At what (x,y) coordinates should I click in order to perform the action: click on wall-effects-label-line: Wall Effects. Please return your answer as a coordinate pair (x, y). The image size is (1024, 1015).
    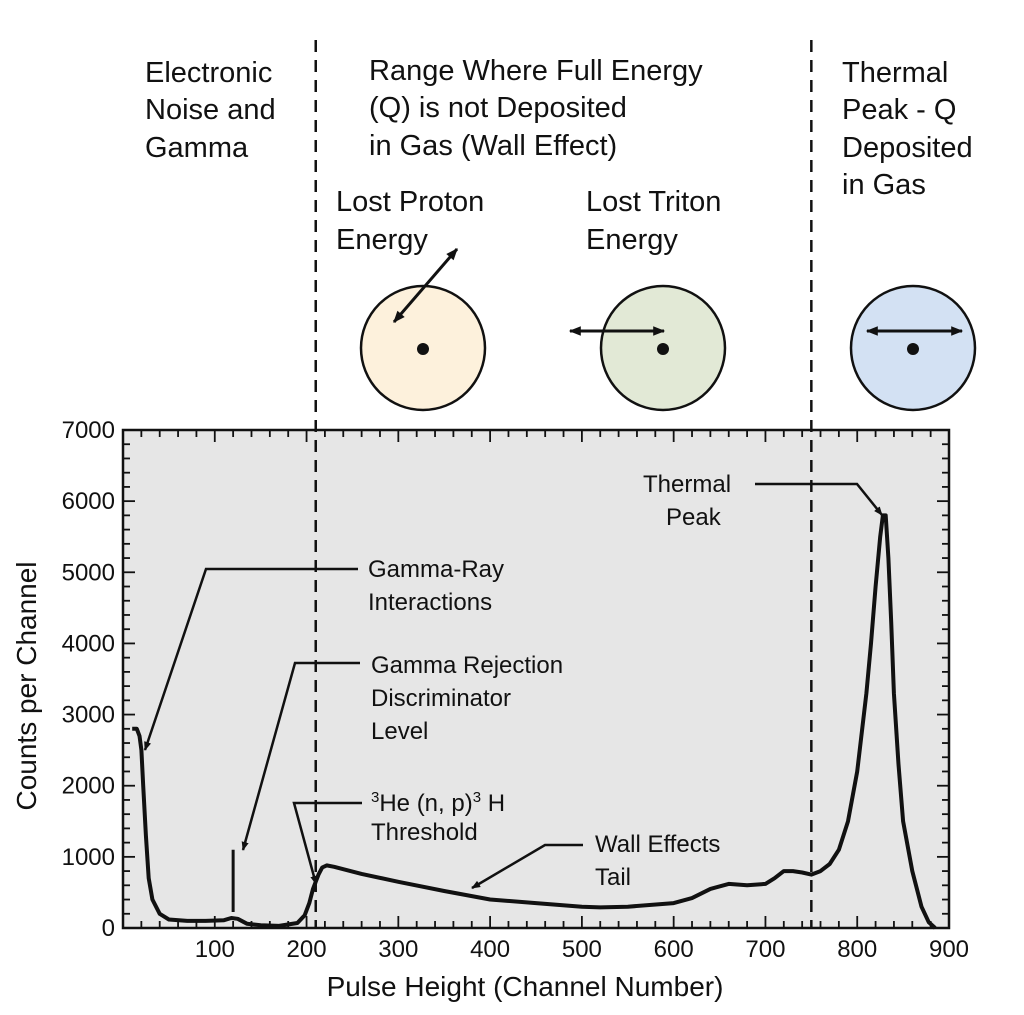
    Looking at the image, I should click on (657, 844).